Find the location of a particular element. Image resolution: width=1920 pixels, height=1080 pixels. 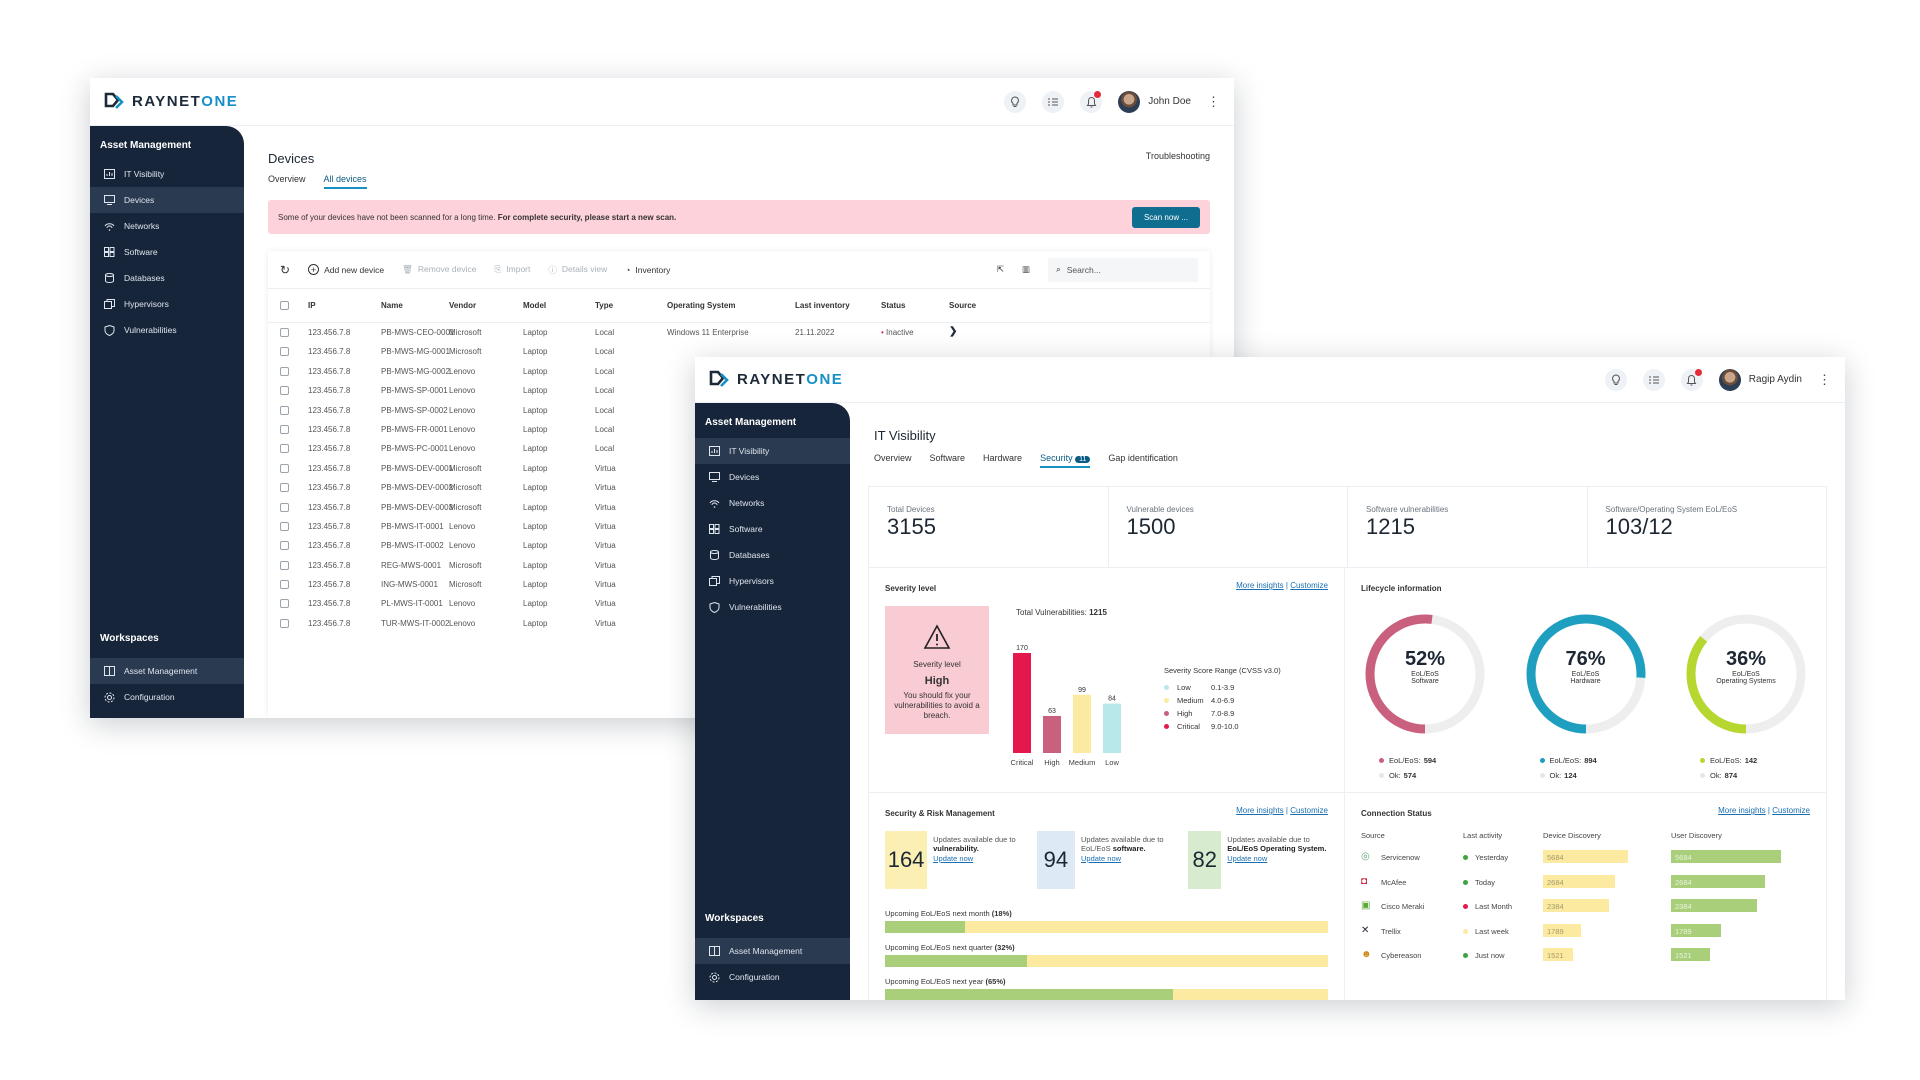

lightbulb-icon is located at coordinates (1015, 101).